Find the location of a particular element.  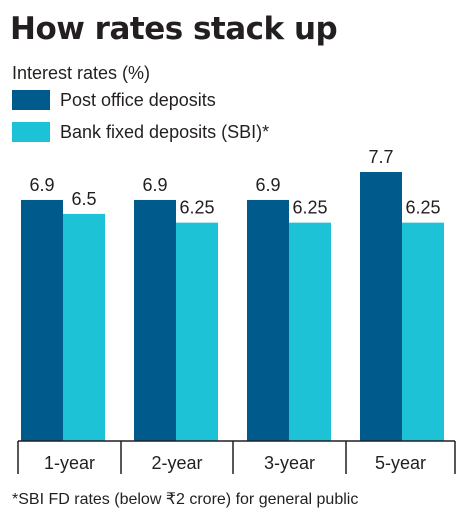

legend-label-post-office: Post office deposits is located at coordinates (138, 99).